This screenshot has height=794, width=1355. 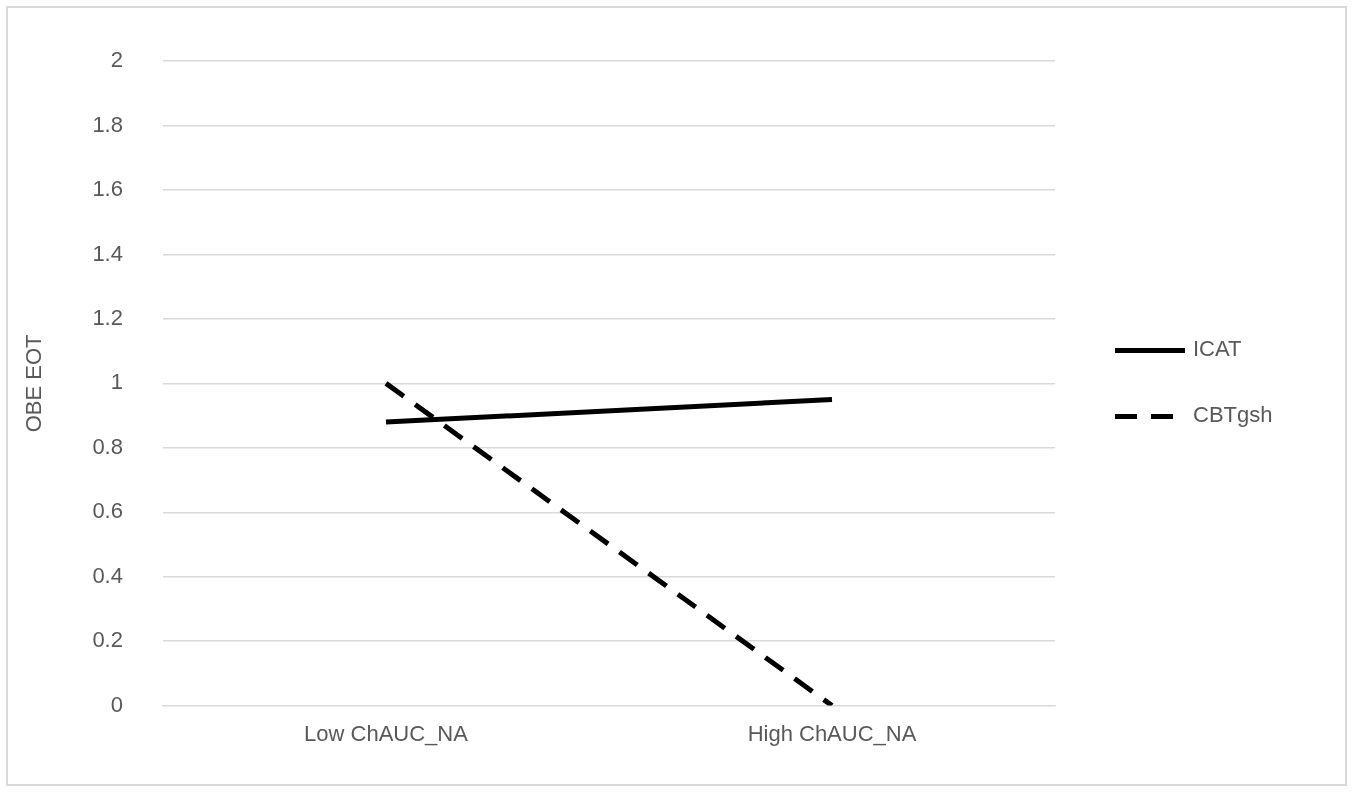 I want to click on y-tick-label: 1, so click(x=116, y=382).